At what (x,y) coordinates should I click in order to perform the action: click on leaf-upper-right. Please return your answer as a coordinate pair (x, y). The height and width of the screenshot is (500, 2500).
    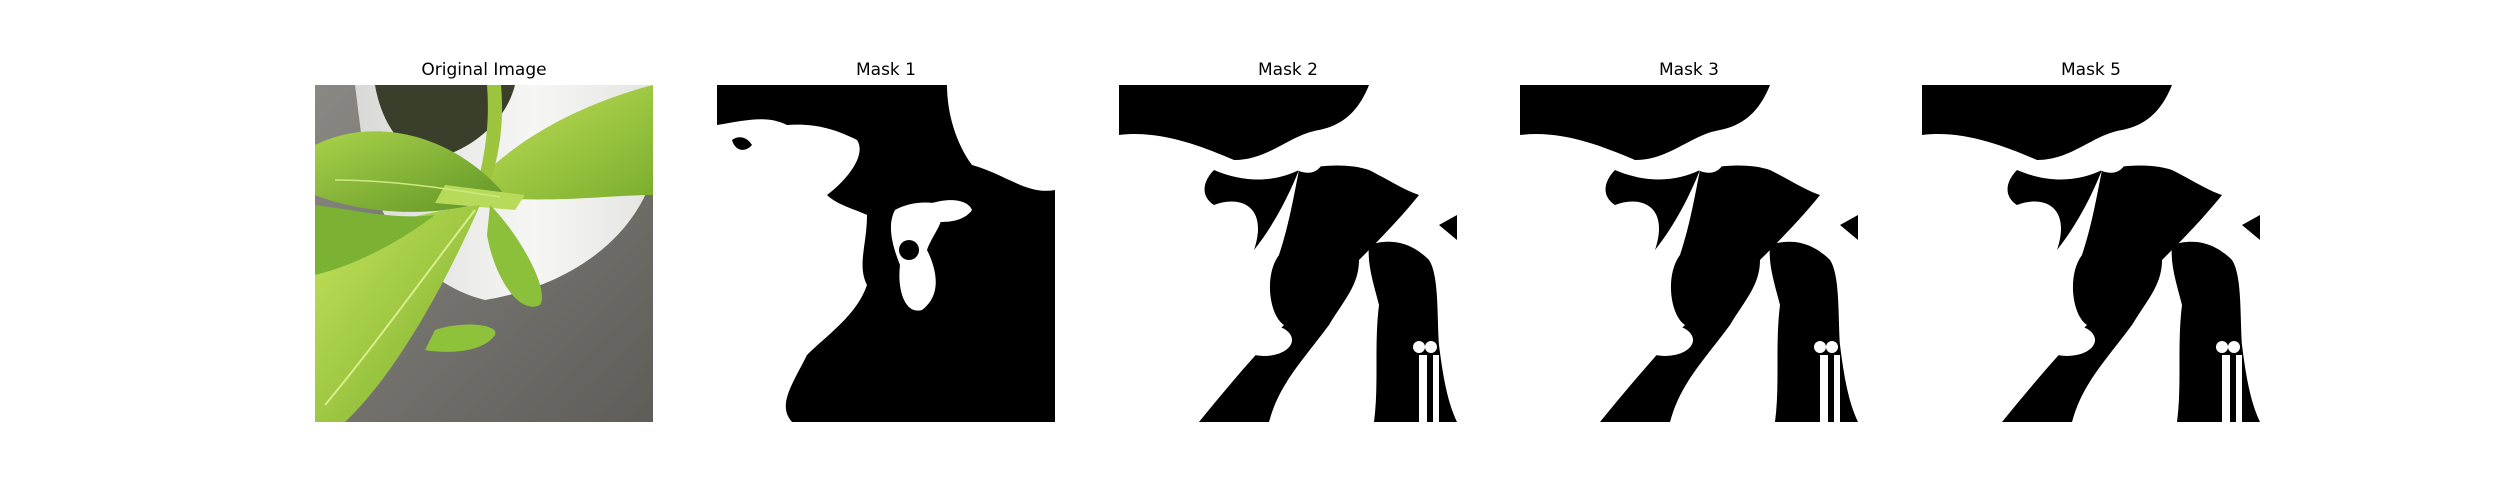
    Looking at the image, I should click on (559, 142).